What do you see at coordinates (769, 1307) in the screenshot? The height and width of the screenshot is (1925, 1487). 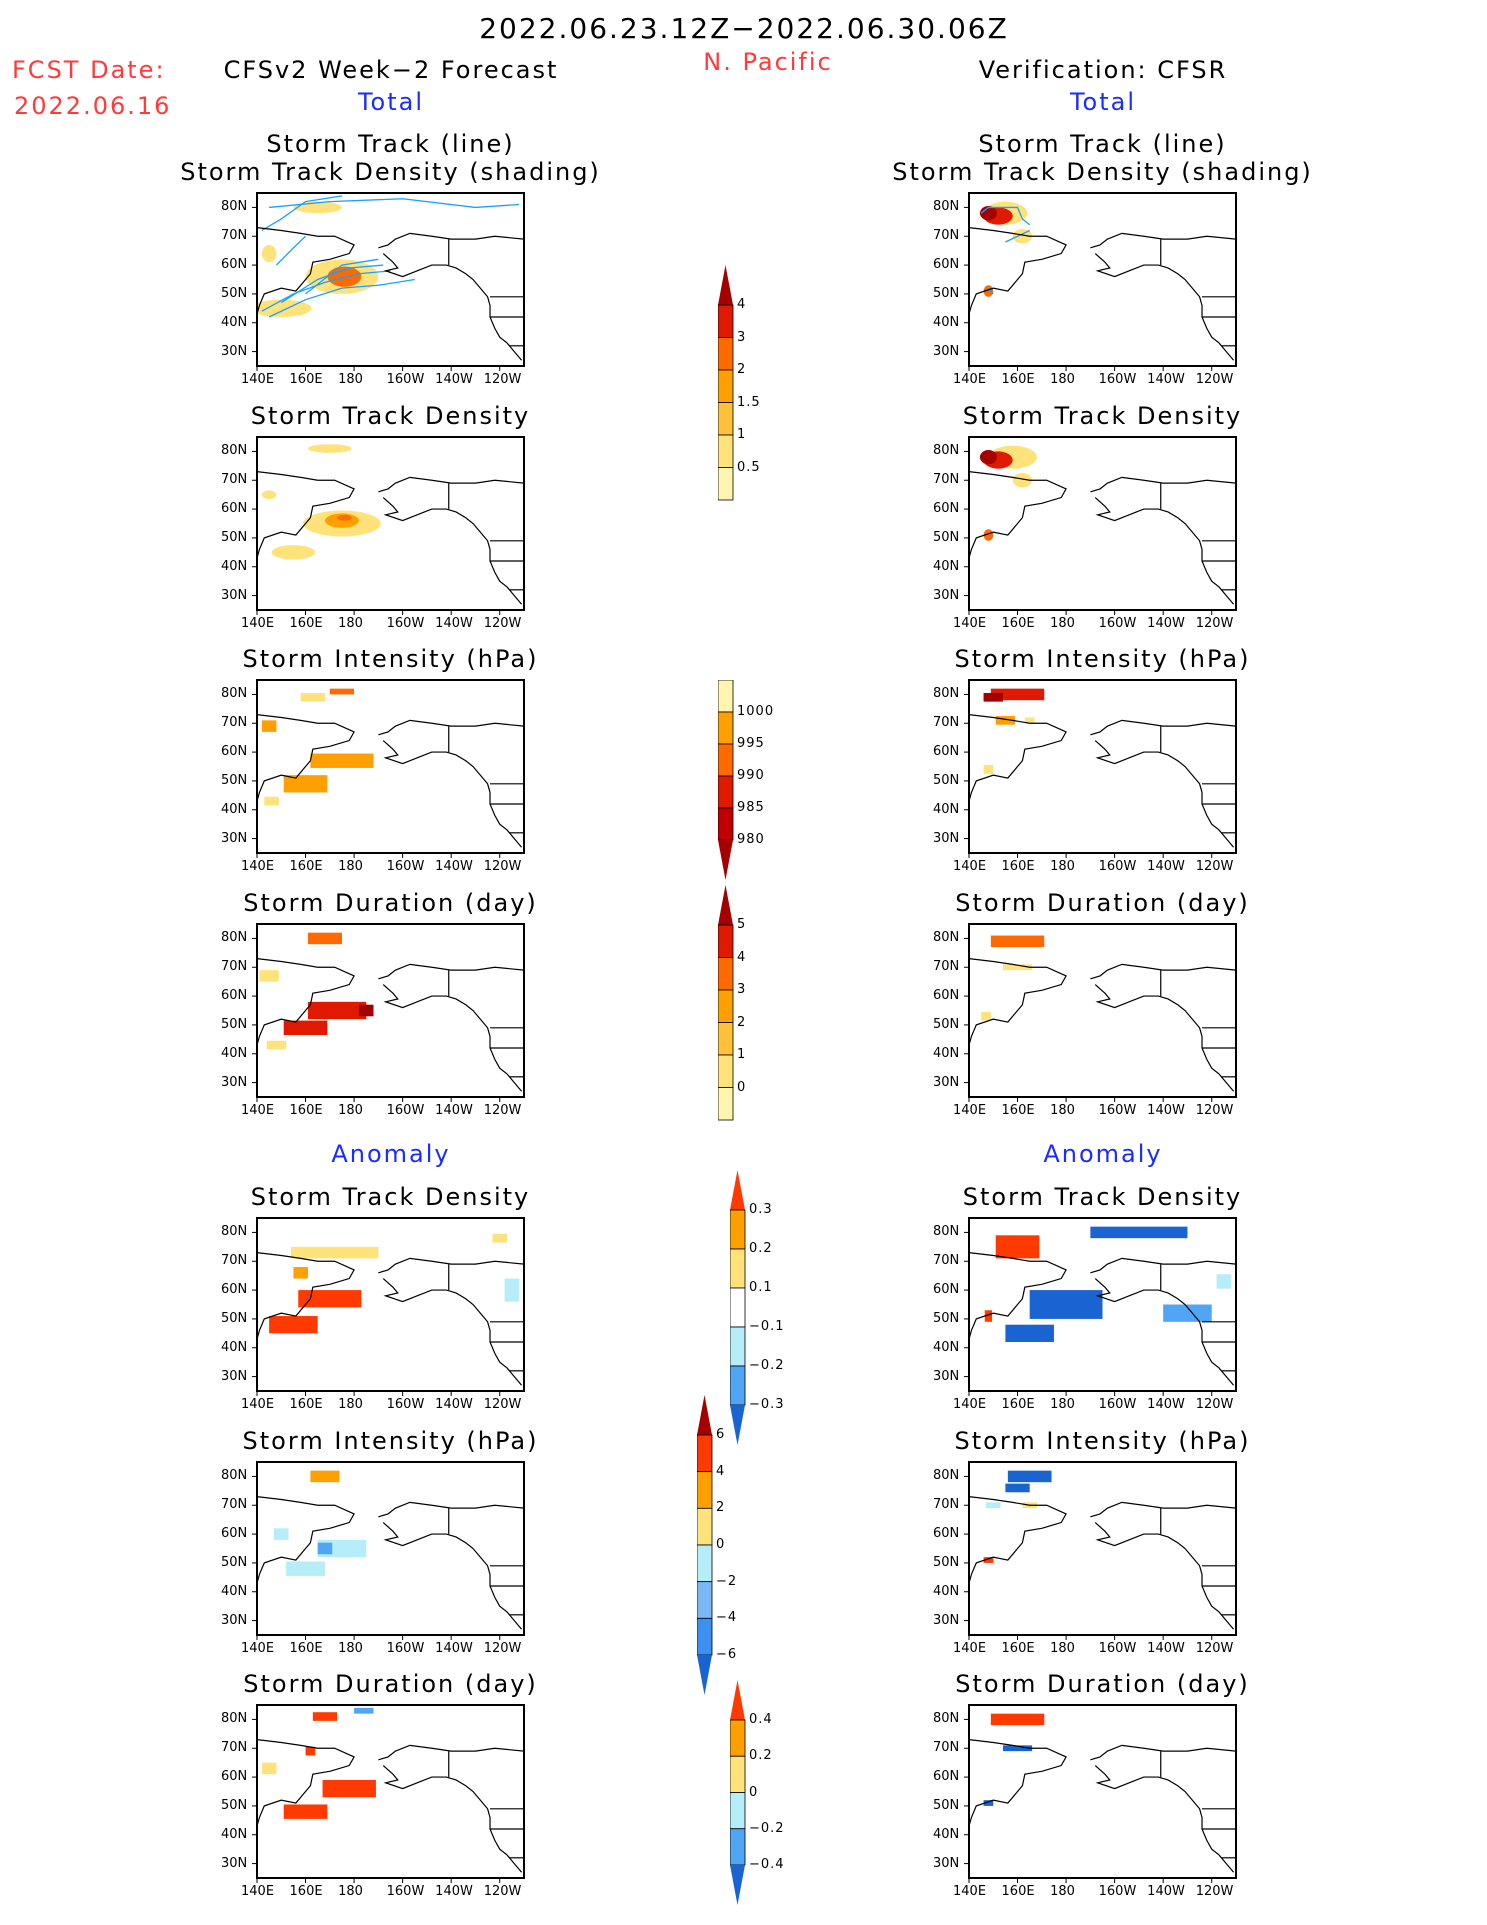 I see `colorbar-density-anomaly: 0.3 0.2 0.1 −0.1 −0.2 −0.3` at bounding box center [769, 1307].